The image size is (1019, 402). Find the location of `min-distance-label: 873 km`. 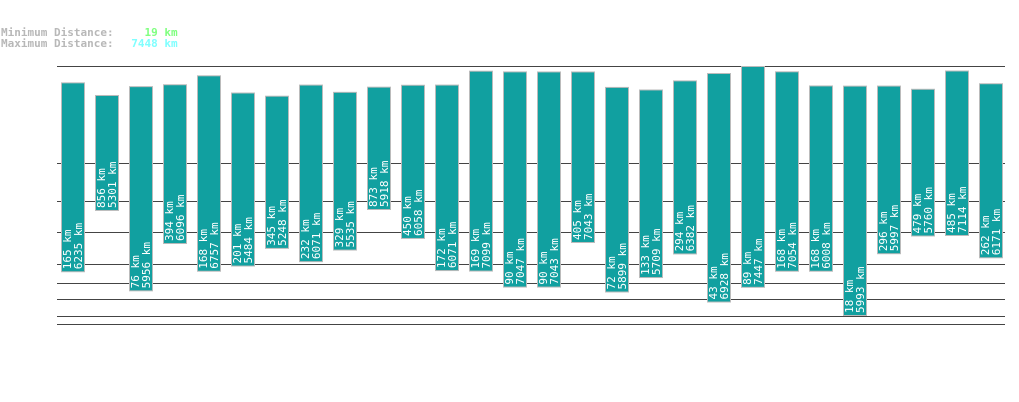

min-distance-label: 873 km is located at coordinates (373, 187).